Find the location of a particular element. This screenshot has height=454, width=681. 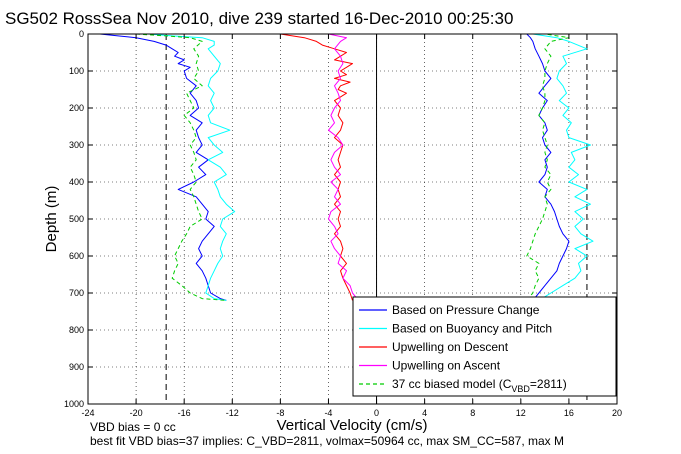

y-tick-label: 200 is located at coordinates (76, 108).